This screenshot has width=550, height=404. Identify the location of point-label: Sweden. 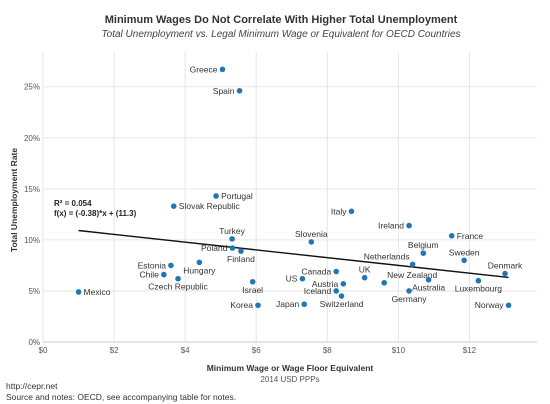
(464, 252).